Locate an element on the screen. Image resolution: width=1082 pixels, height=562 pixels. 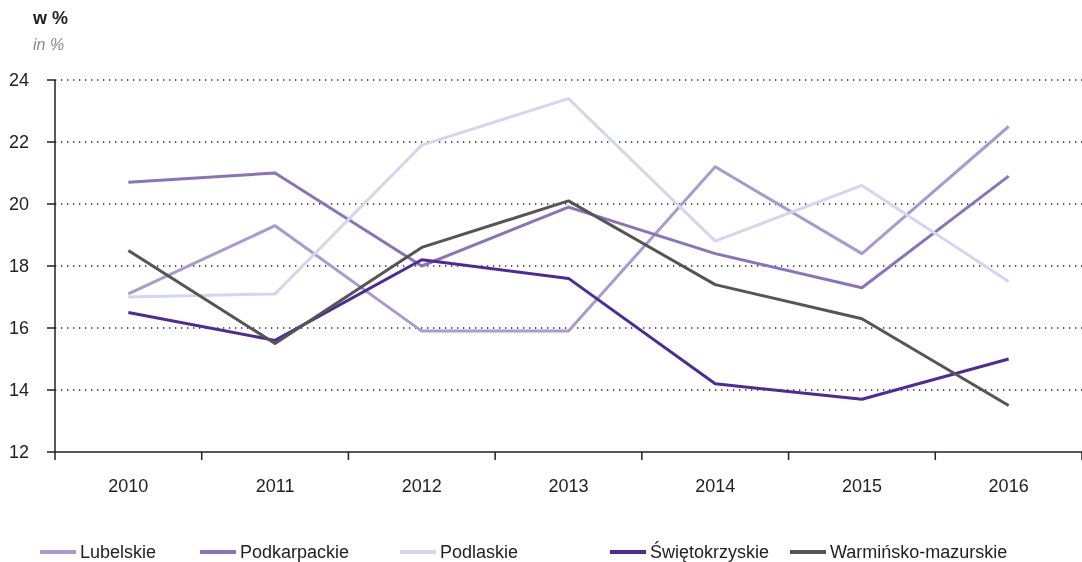
y-tick-label: 16 is located at coordinates (18, 328).